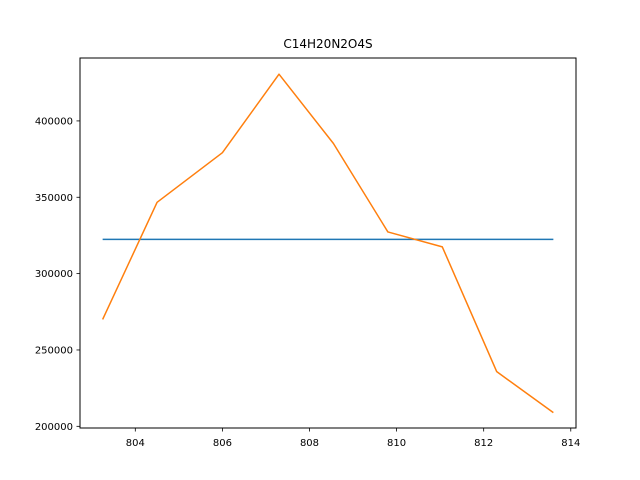 This screenshot has height=480, width=640. What do you see at coordinates (483, 443) in the screenshot?
I see `x-tick-label: 812` at bounding box center [483, 443].